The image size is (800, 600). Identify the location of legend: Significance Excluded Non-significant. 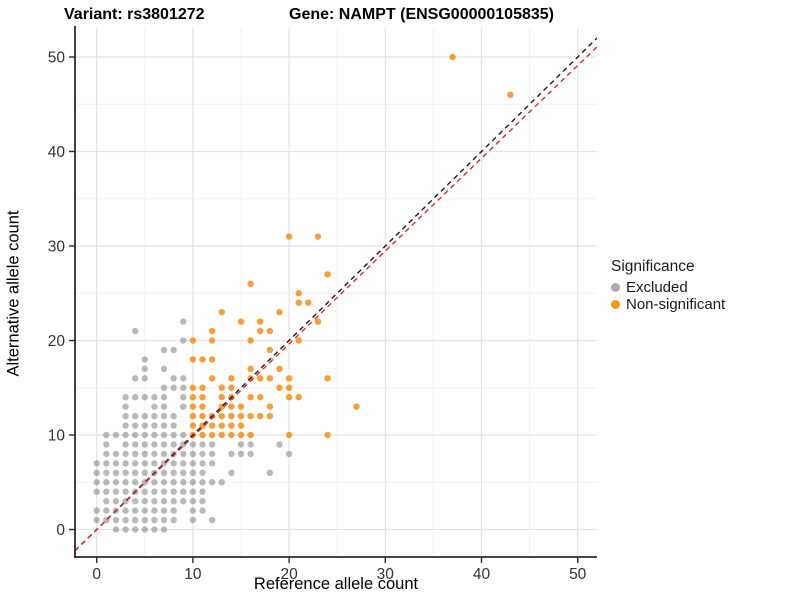
(668, 285).